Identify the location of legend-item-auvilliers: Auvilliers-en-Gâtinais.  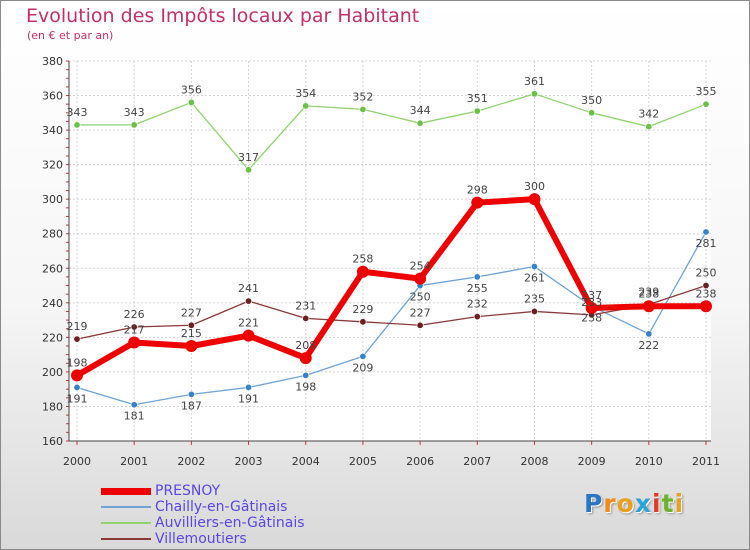
(261, 523).